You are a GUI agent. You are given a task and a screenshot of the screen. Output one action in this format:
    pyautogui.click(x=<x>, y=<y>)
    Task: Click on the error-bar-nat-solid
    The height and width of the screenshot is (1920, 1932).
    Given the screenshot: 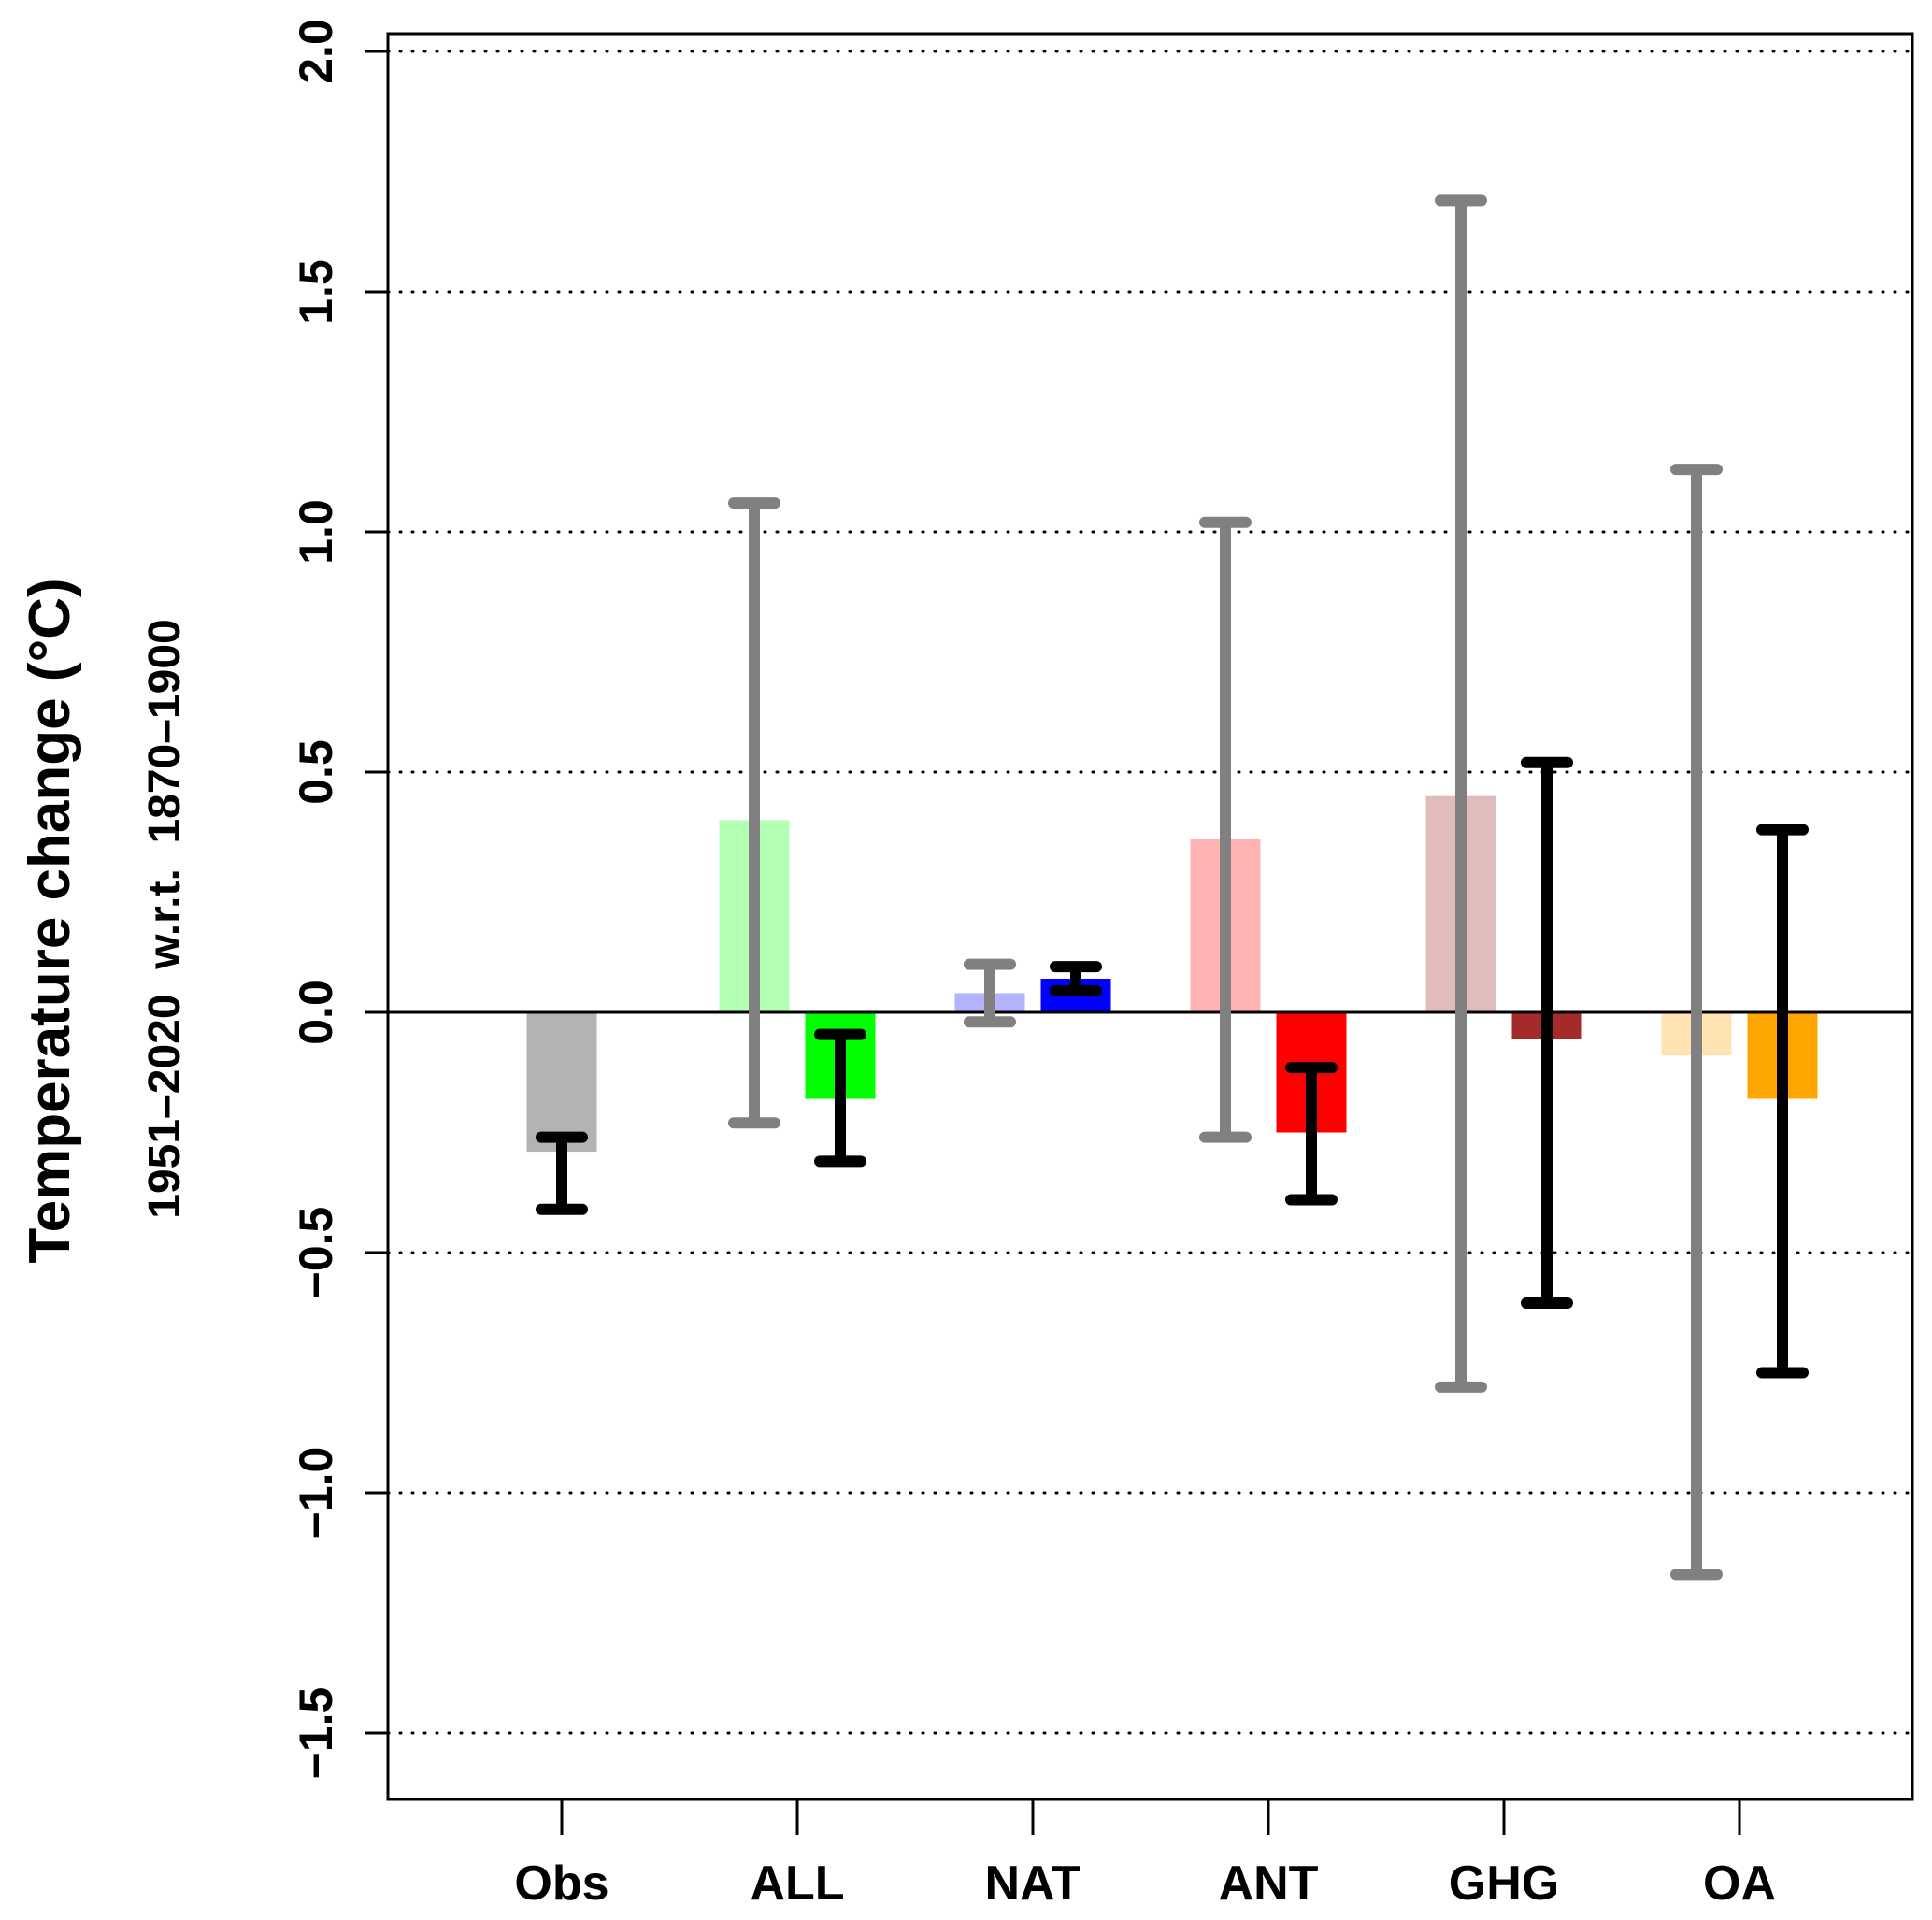 What is the action you would take?
    pyautogui.click(x=1076, y=978)
    